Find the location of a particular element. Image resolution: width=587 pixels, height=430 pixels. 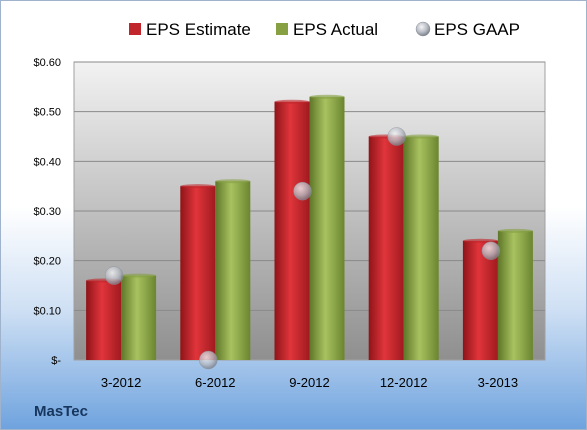

y-tick-label: $0.60 is located at coordinates (47, 63).